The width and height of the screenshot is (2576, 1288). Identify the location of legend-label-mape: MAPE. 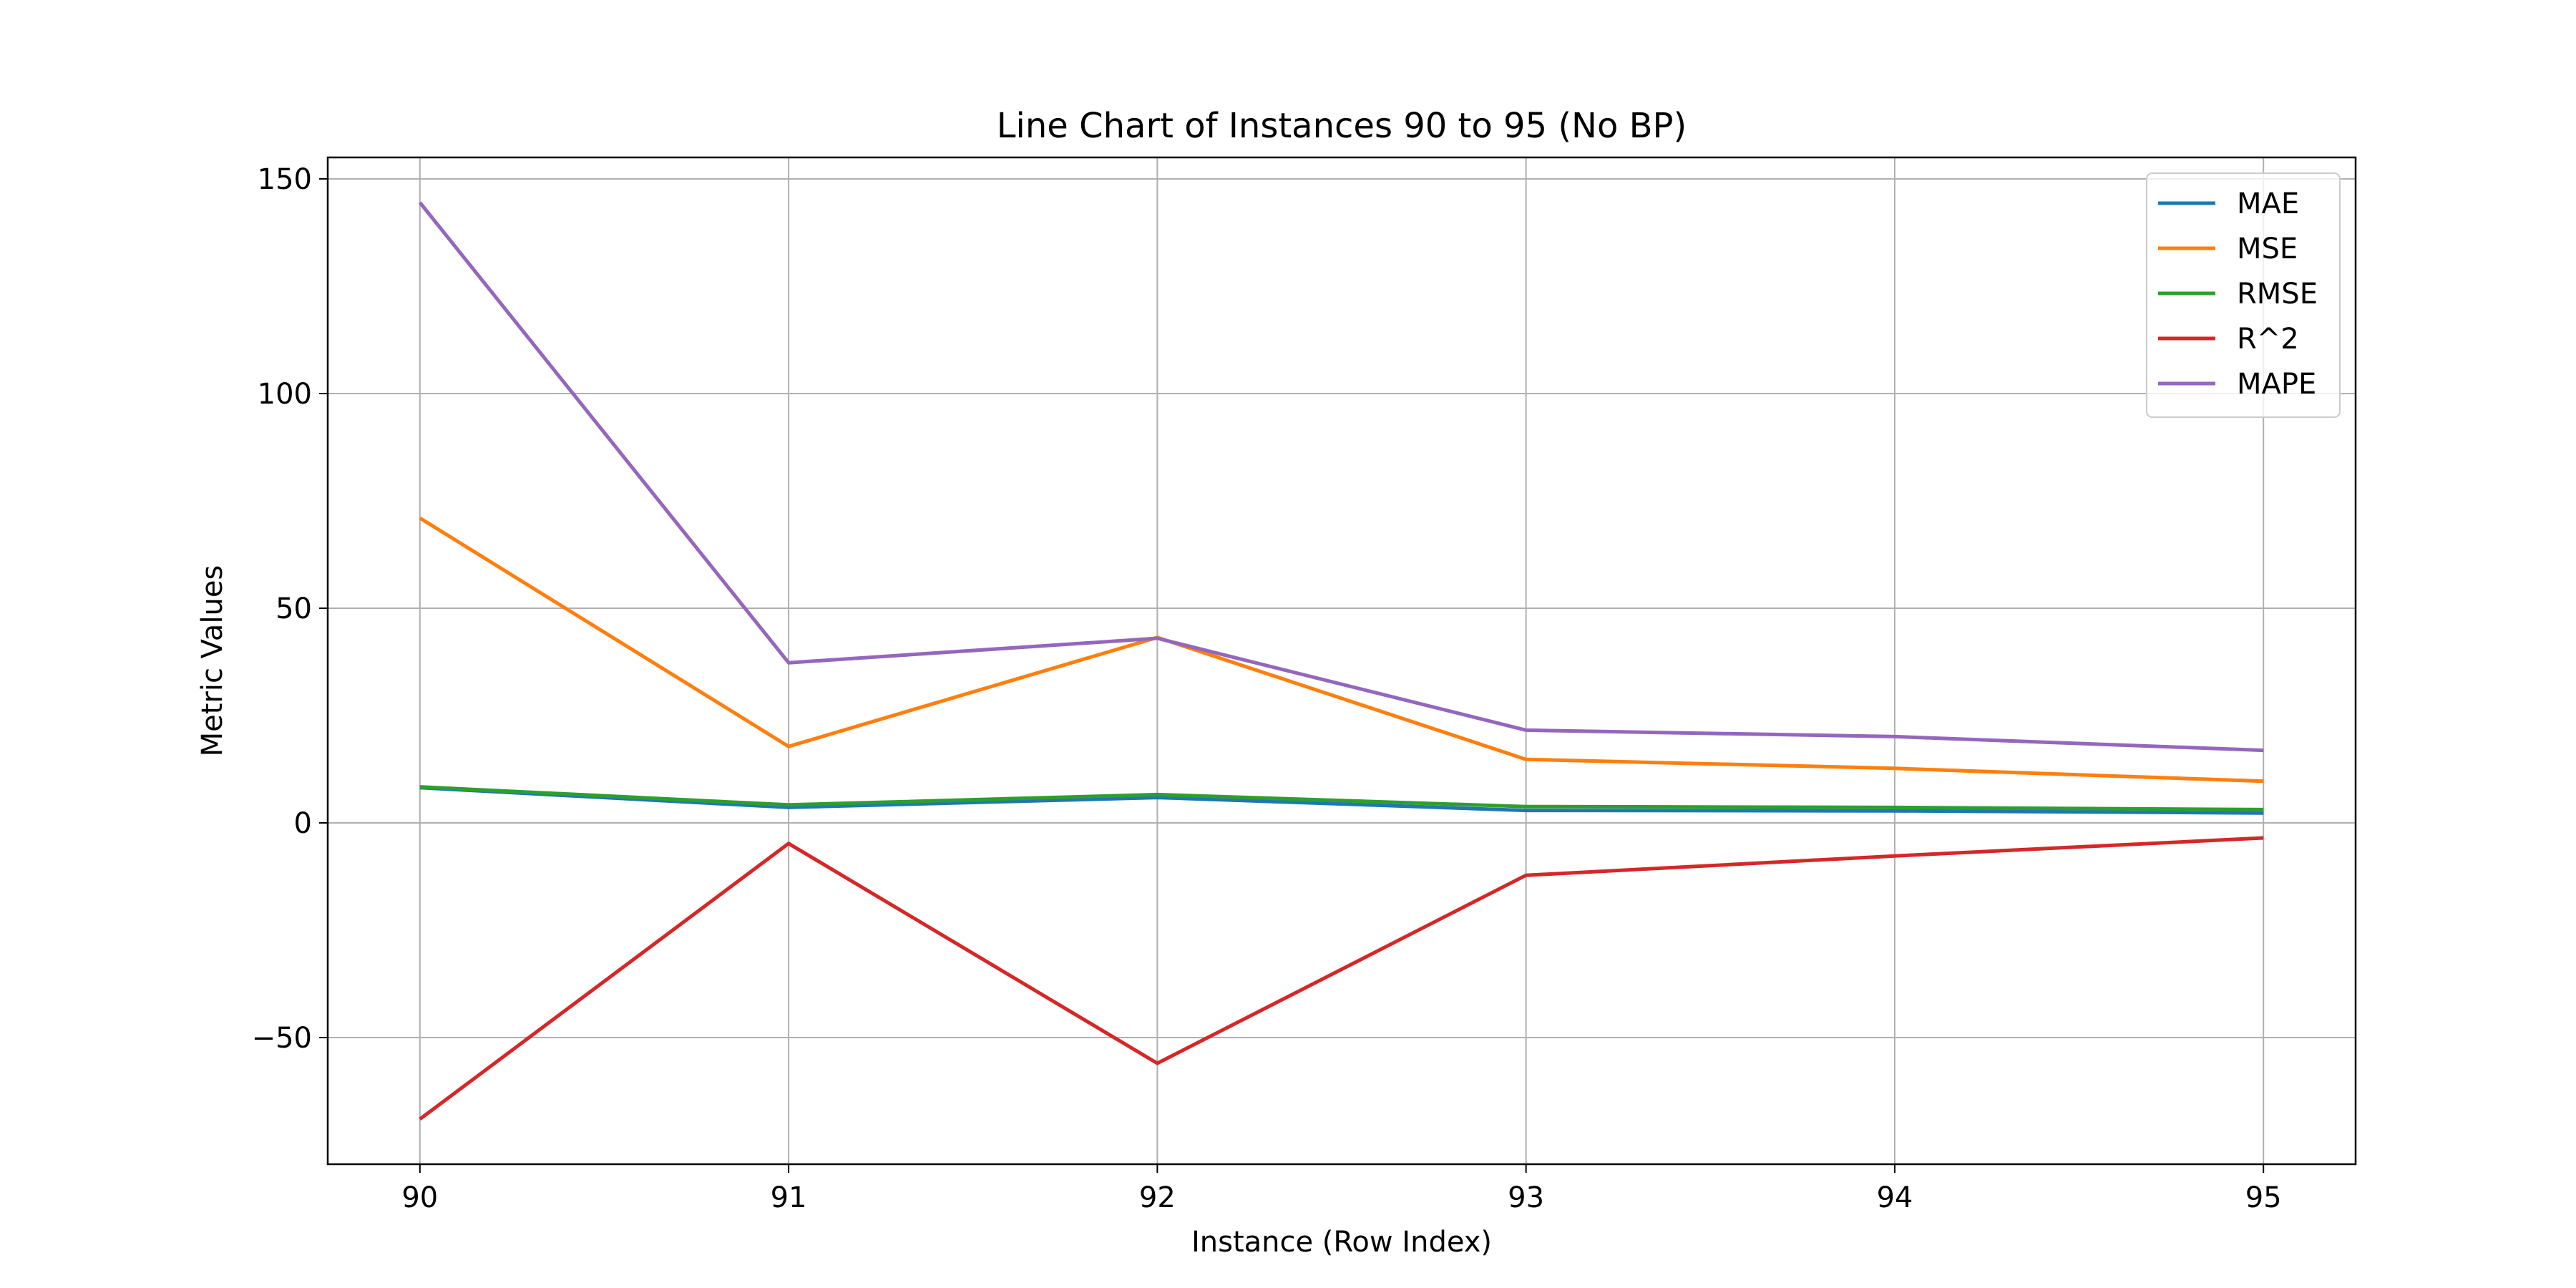
(2276, 384).